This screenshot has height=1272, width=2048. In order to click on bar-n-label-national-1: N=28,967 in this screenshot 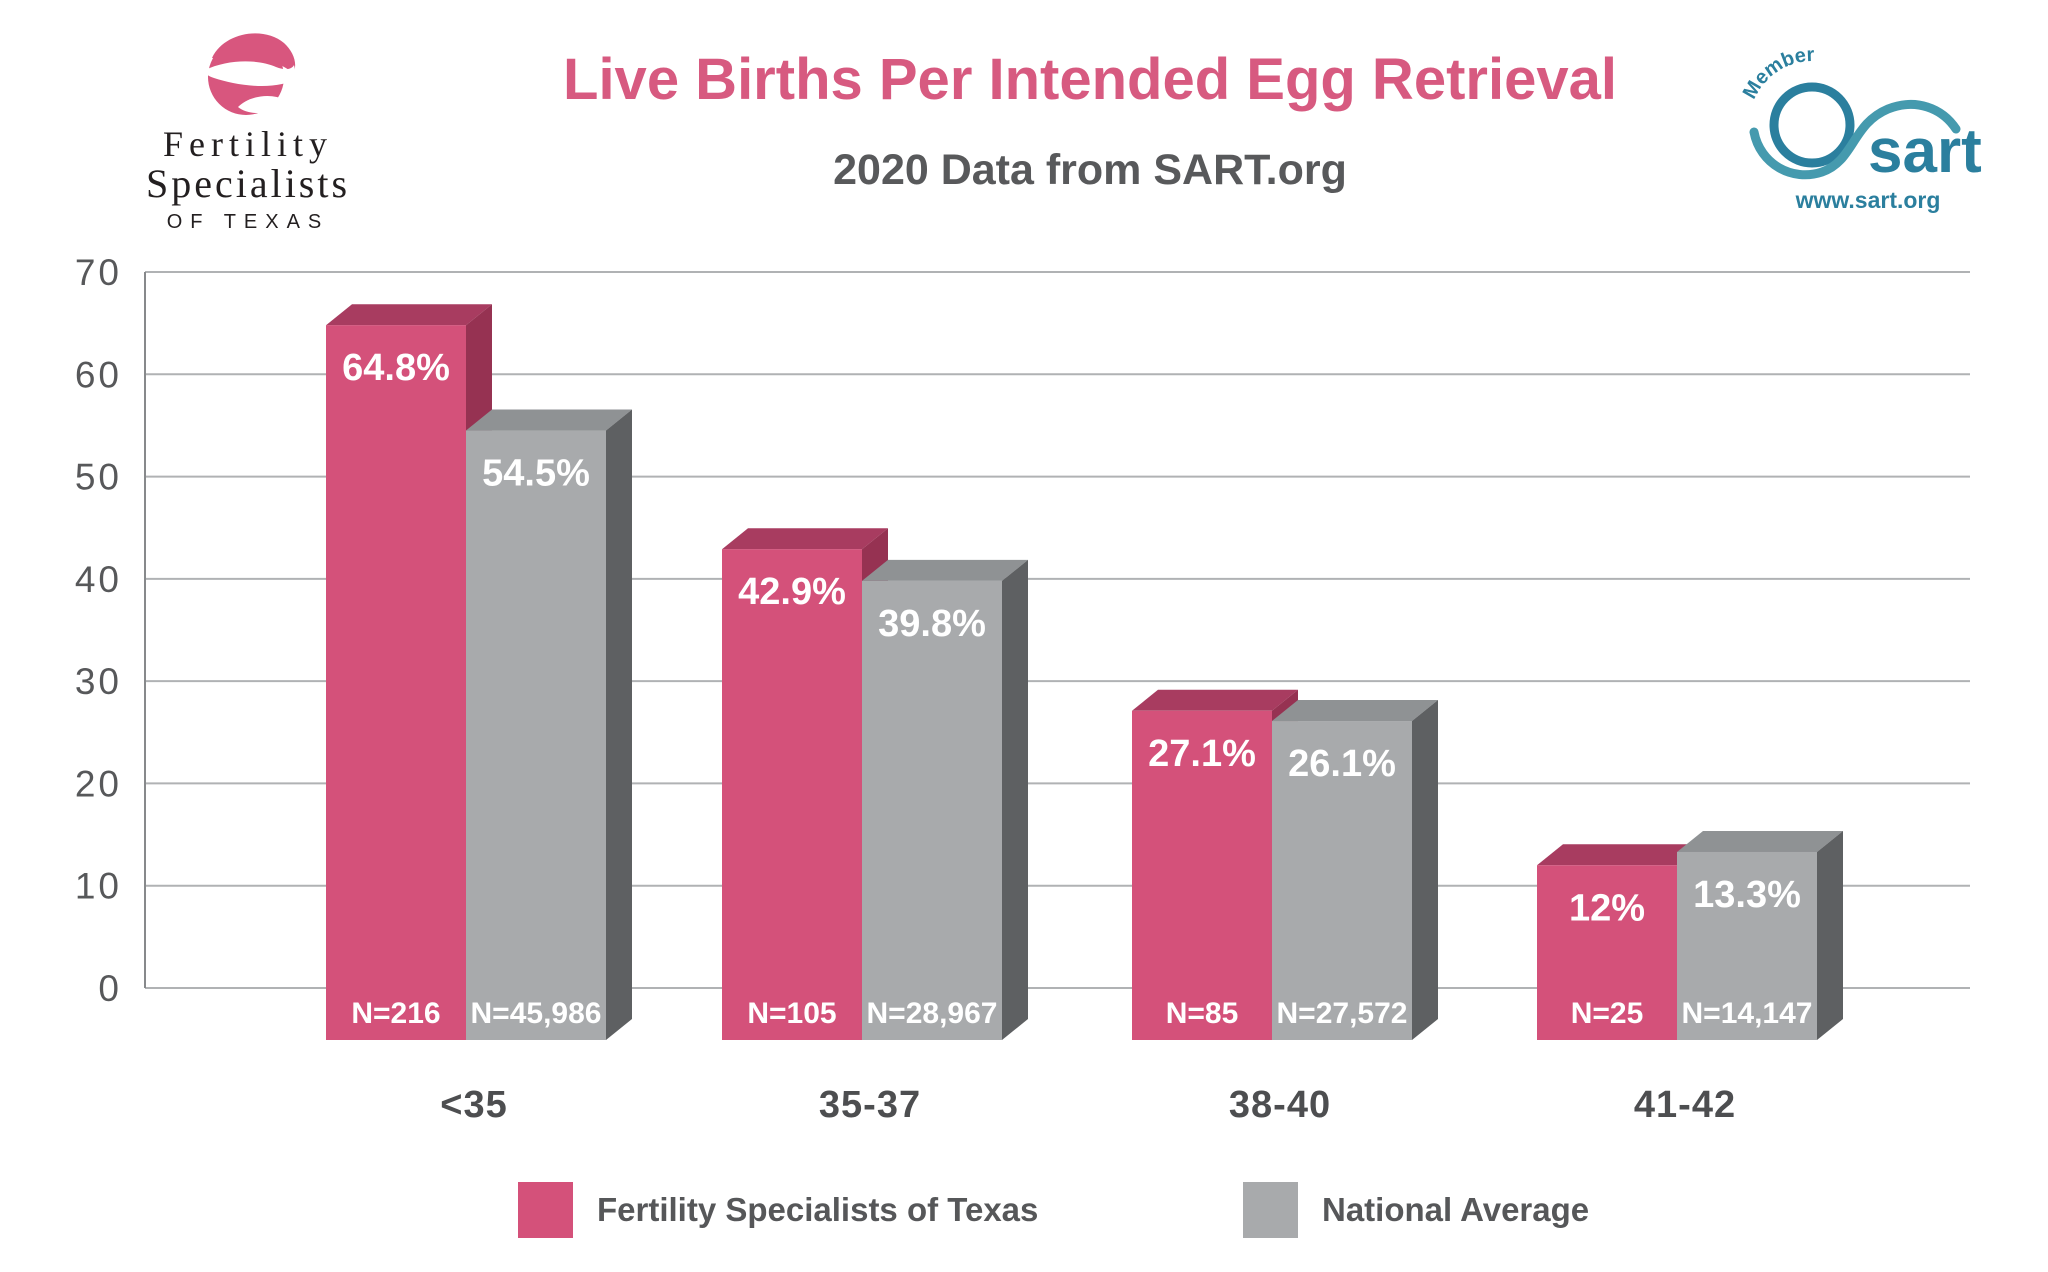, I will do `click(932, 1013)`.